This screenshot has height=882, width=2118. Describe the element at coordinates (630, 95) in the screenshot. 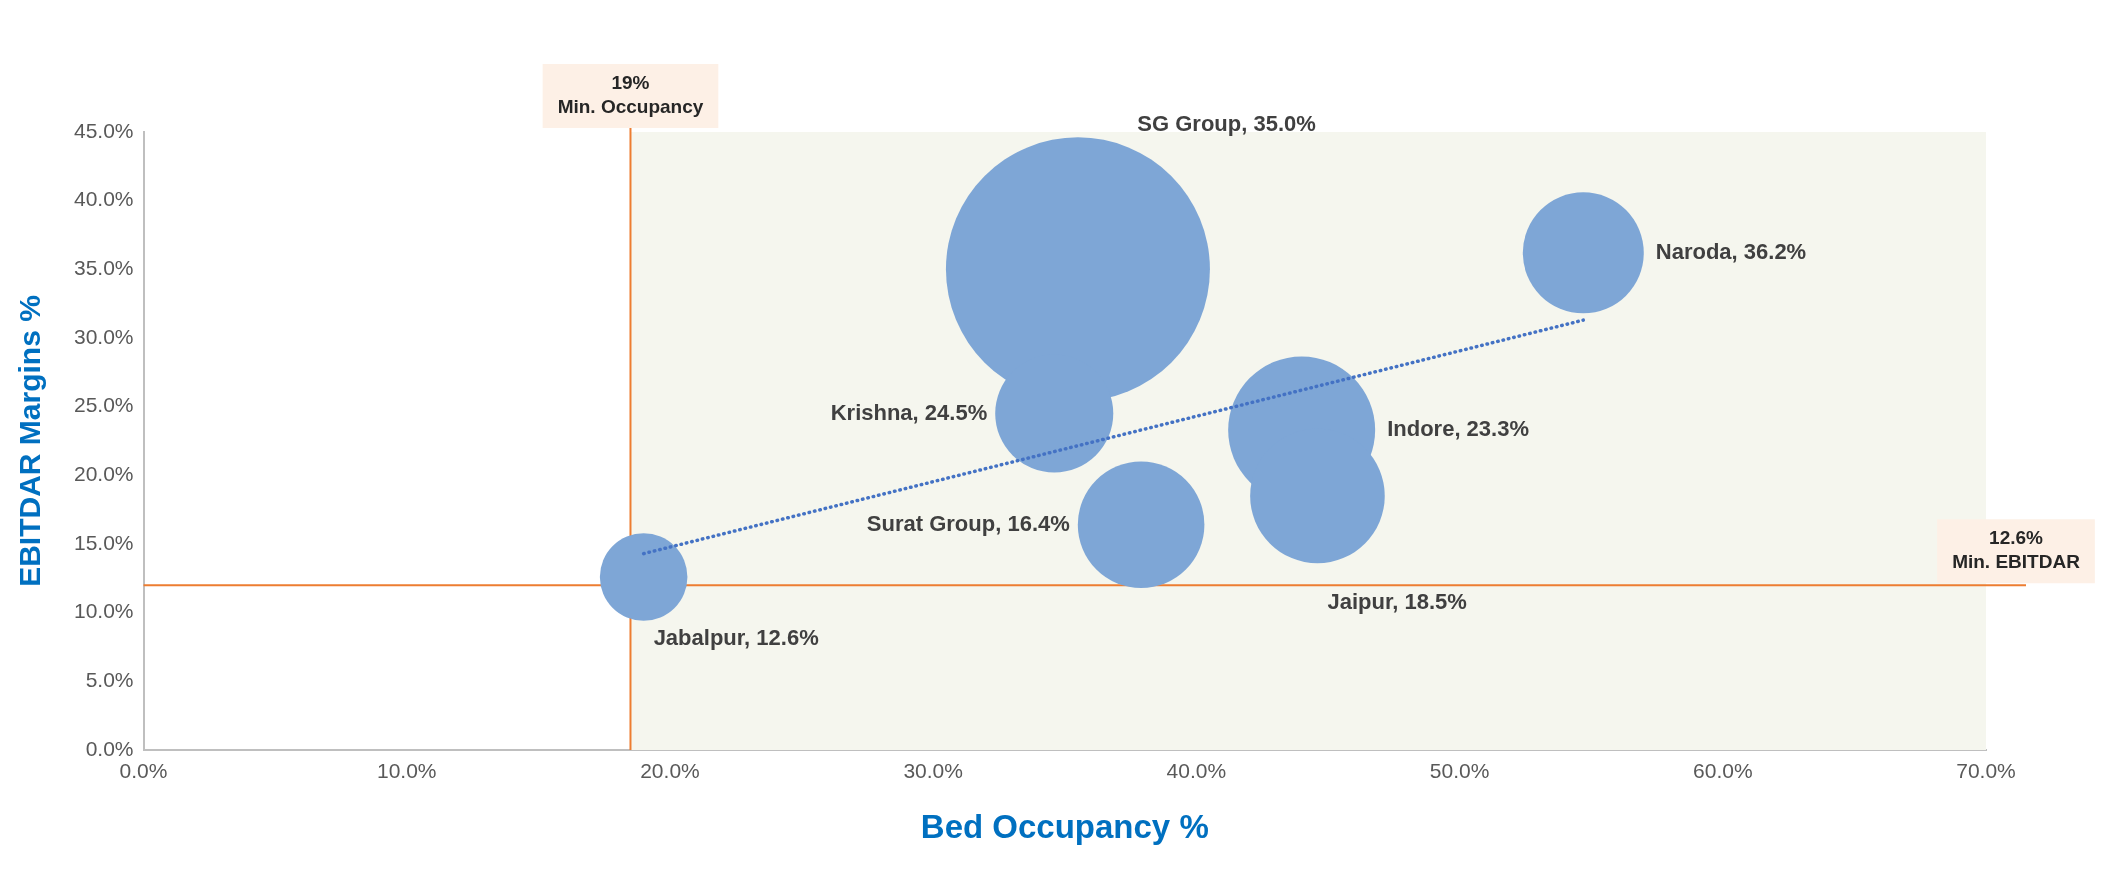

I see `ref-line-label: 19% Min. Occupancy` at that location.